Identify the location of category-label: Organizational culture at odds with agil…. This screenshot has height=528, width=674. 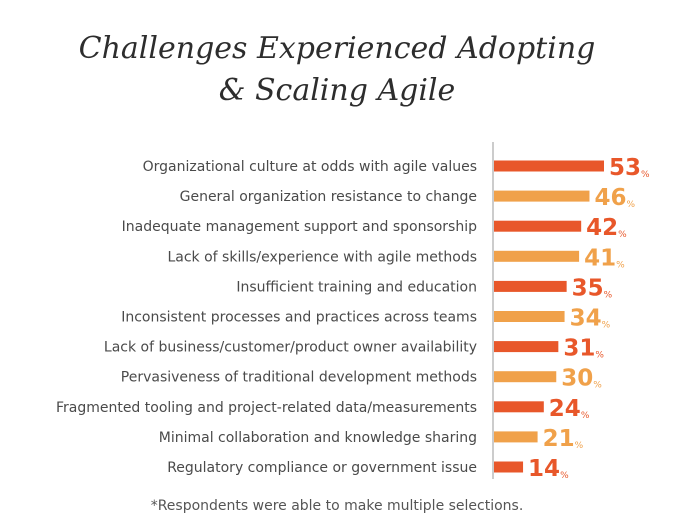
(310, 167).